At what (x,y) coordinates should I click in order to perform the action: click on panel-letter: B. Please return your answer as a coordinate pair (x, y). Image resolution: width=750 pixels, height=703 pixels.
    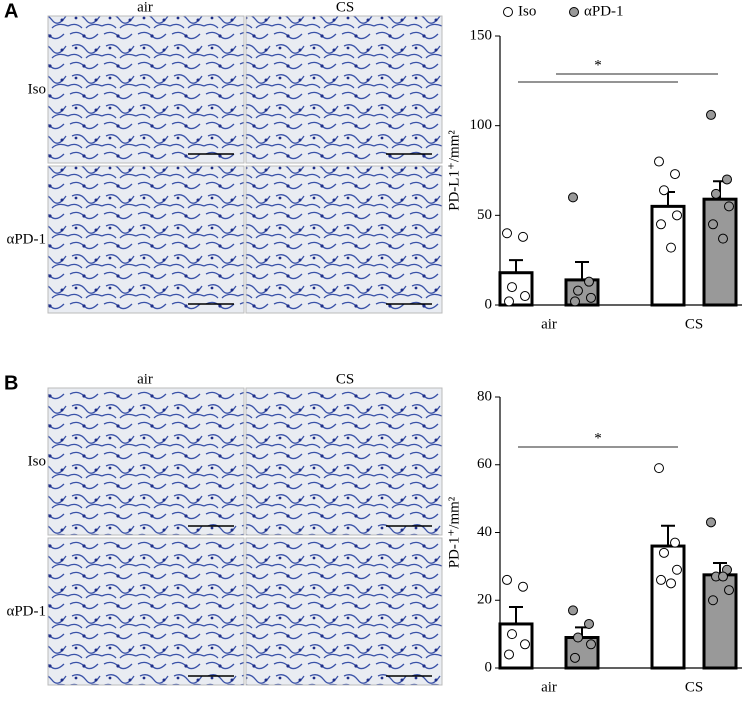
    Looking at the image, I should click on (11, 383).